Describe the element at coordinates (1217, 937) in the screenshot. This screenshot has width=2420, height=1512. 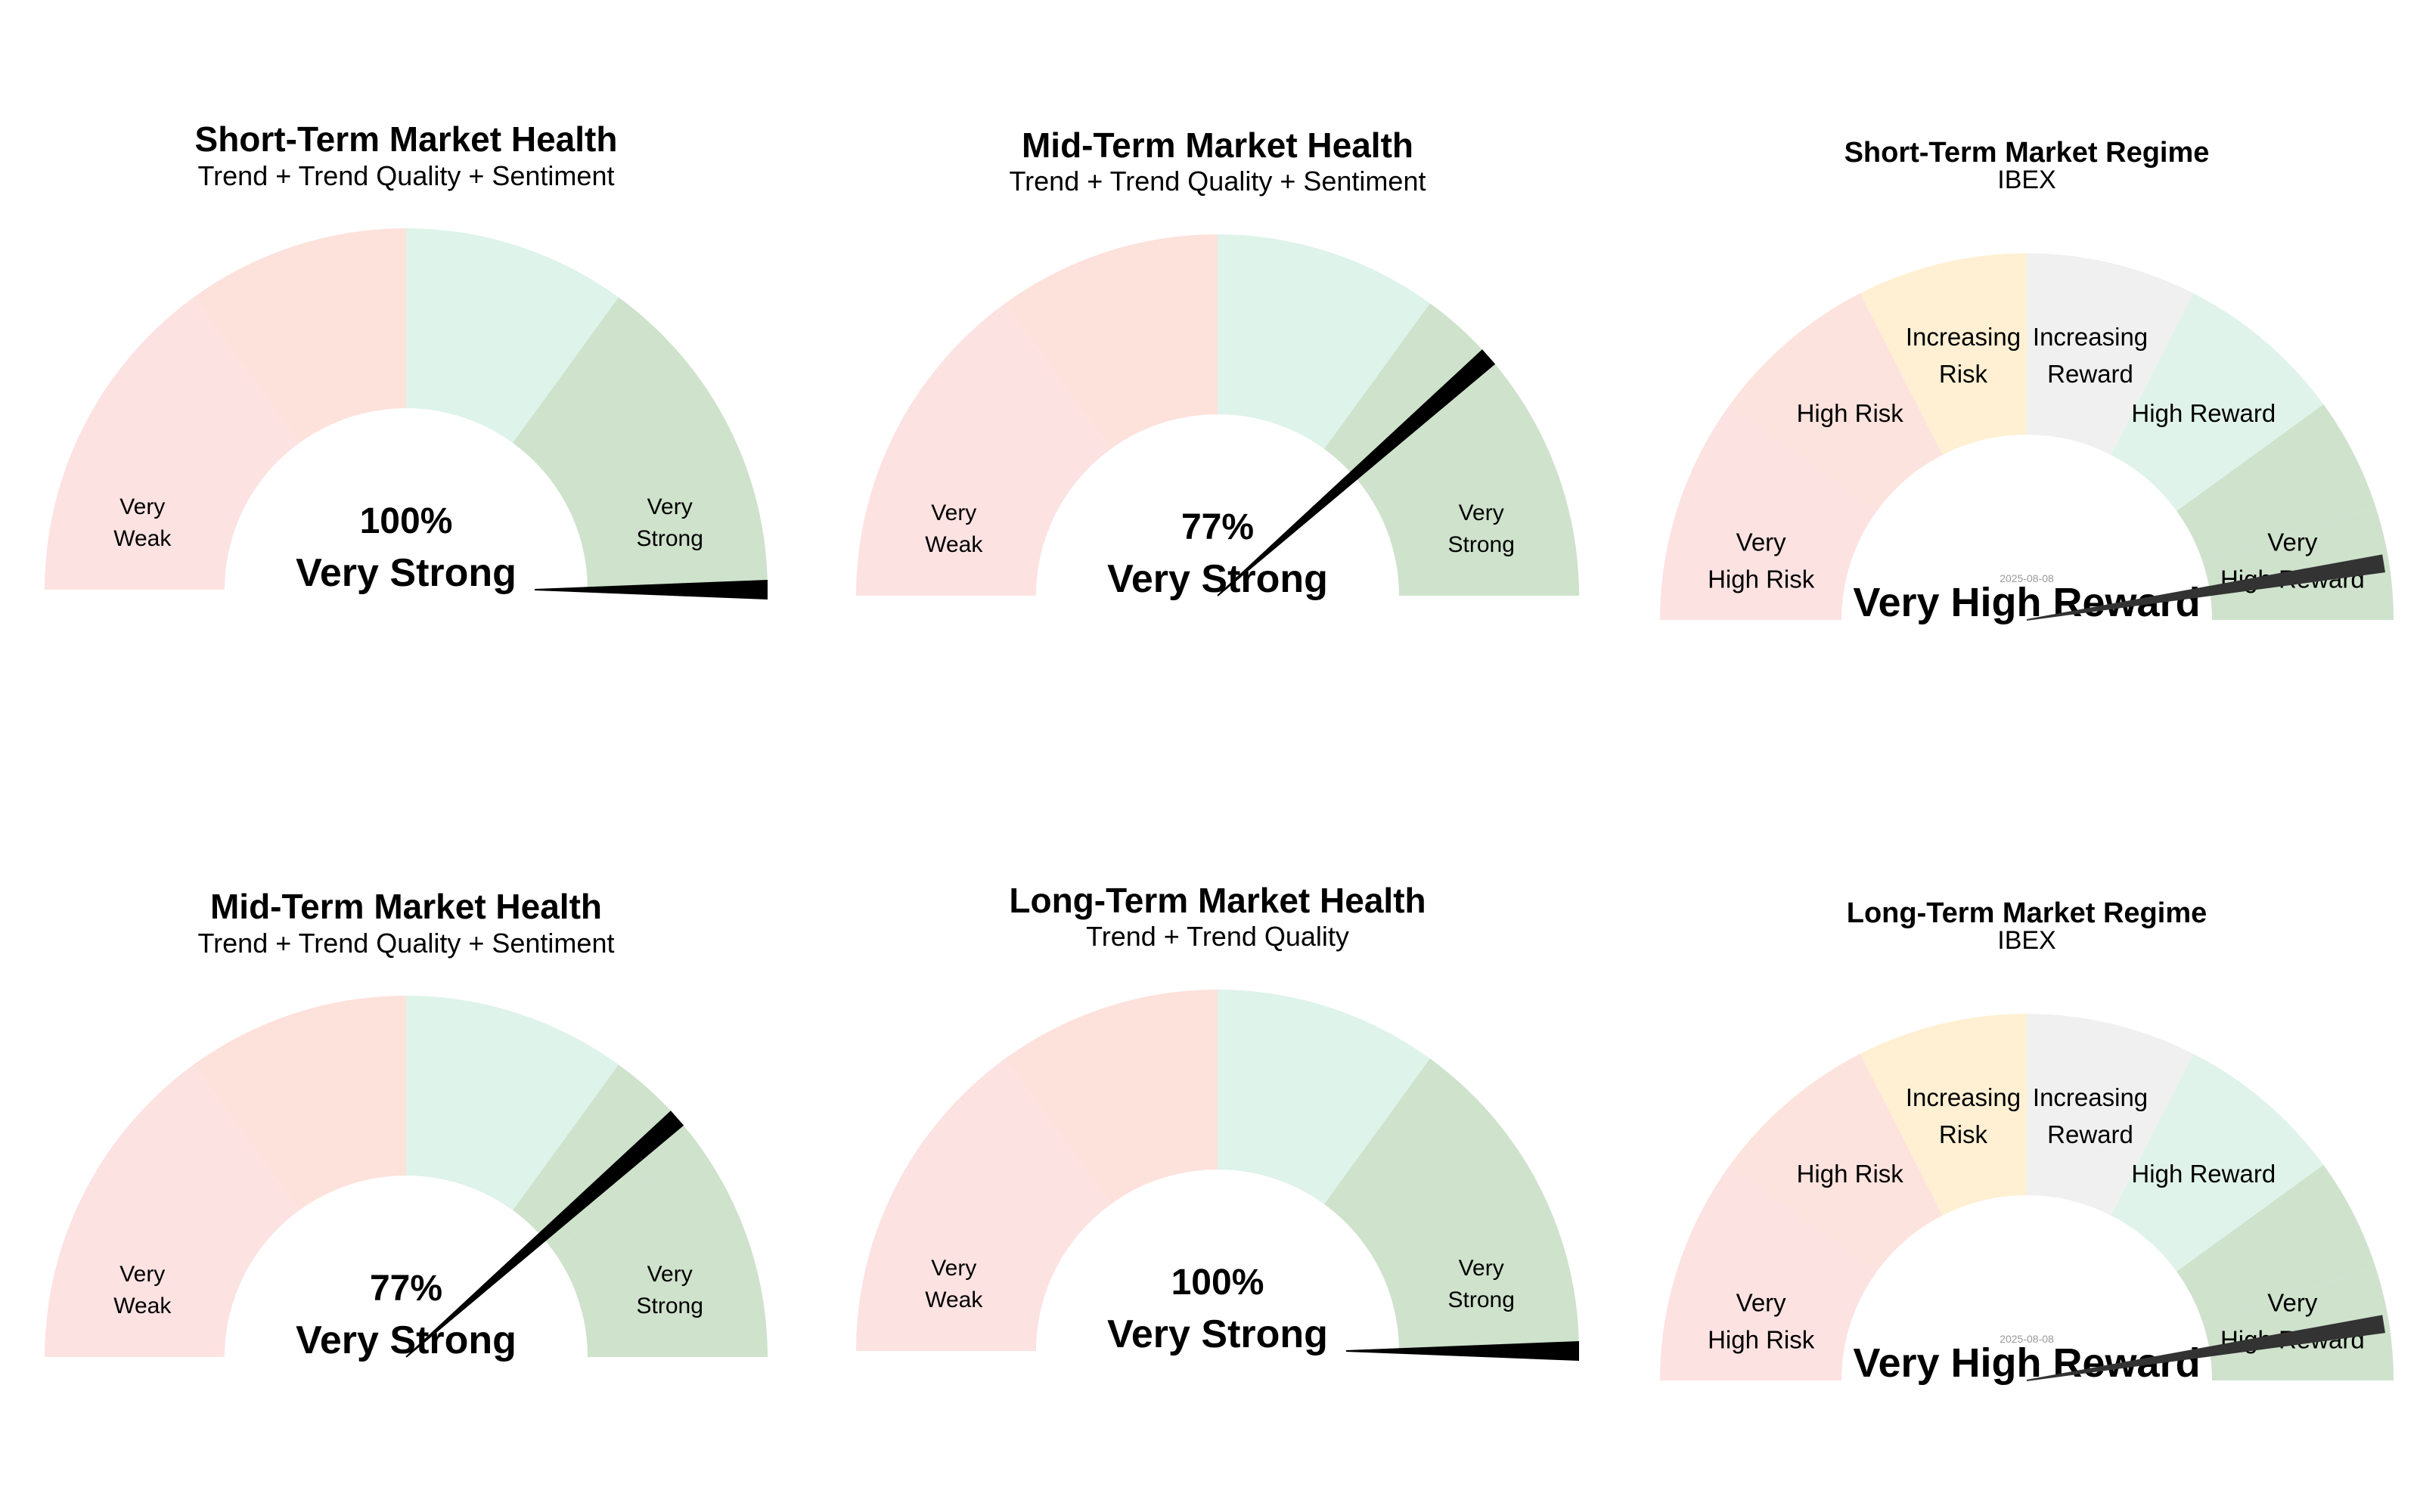
I see `gauge-subtitle: Trend + Trend Quality` at that location.